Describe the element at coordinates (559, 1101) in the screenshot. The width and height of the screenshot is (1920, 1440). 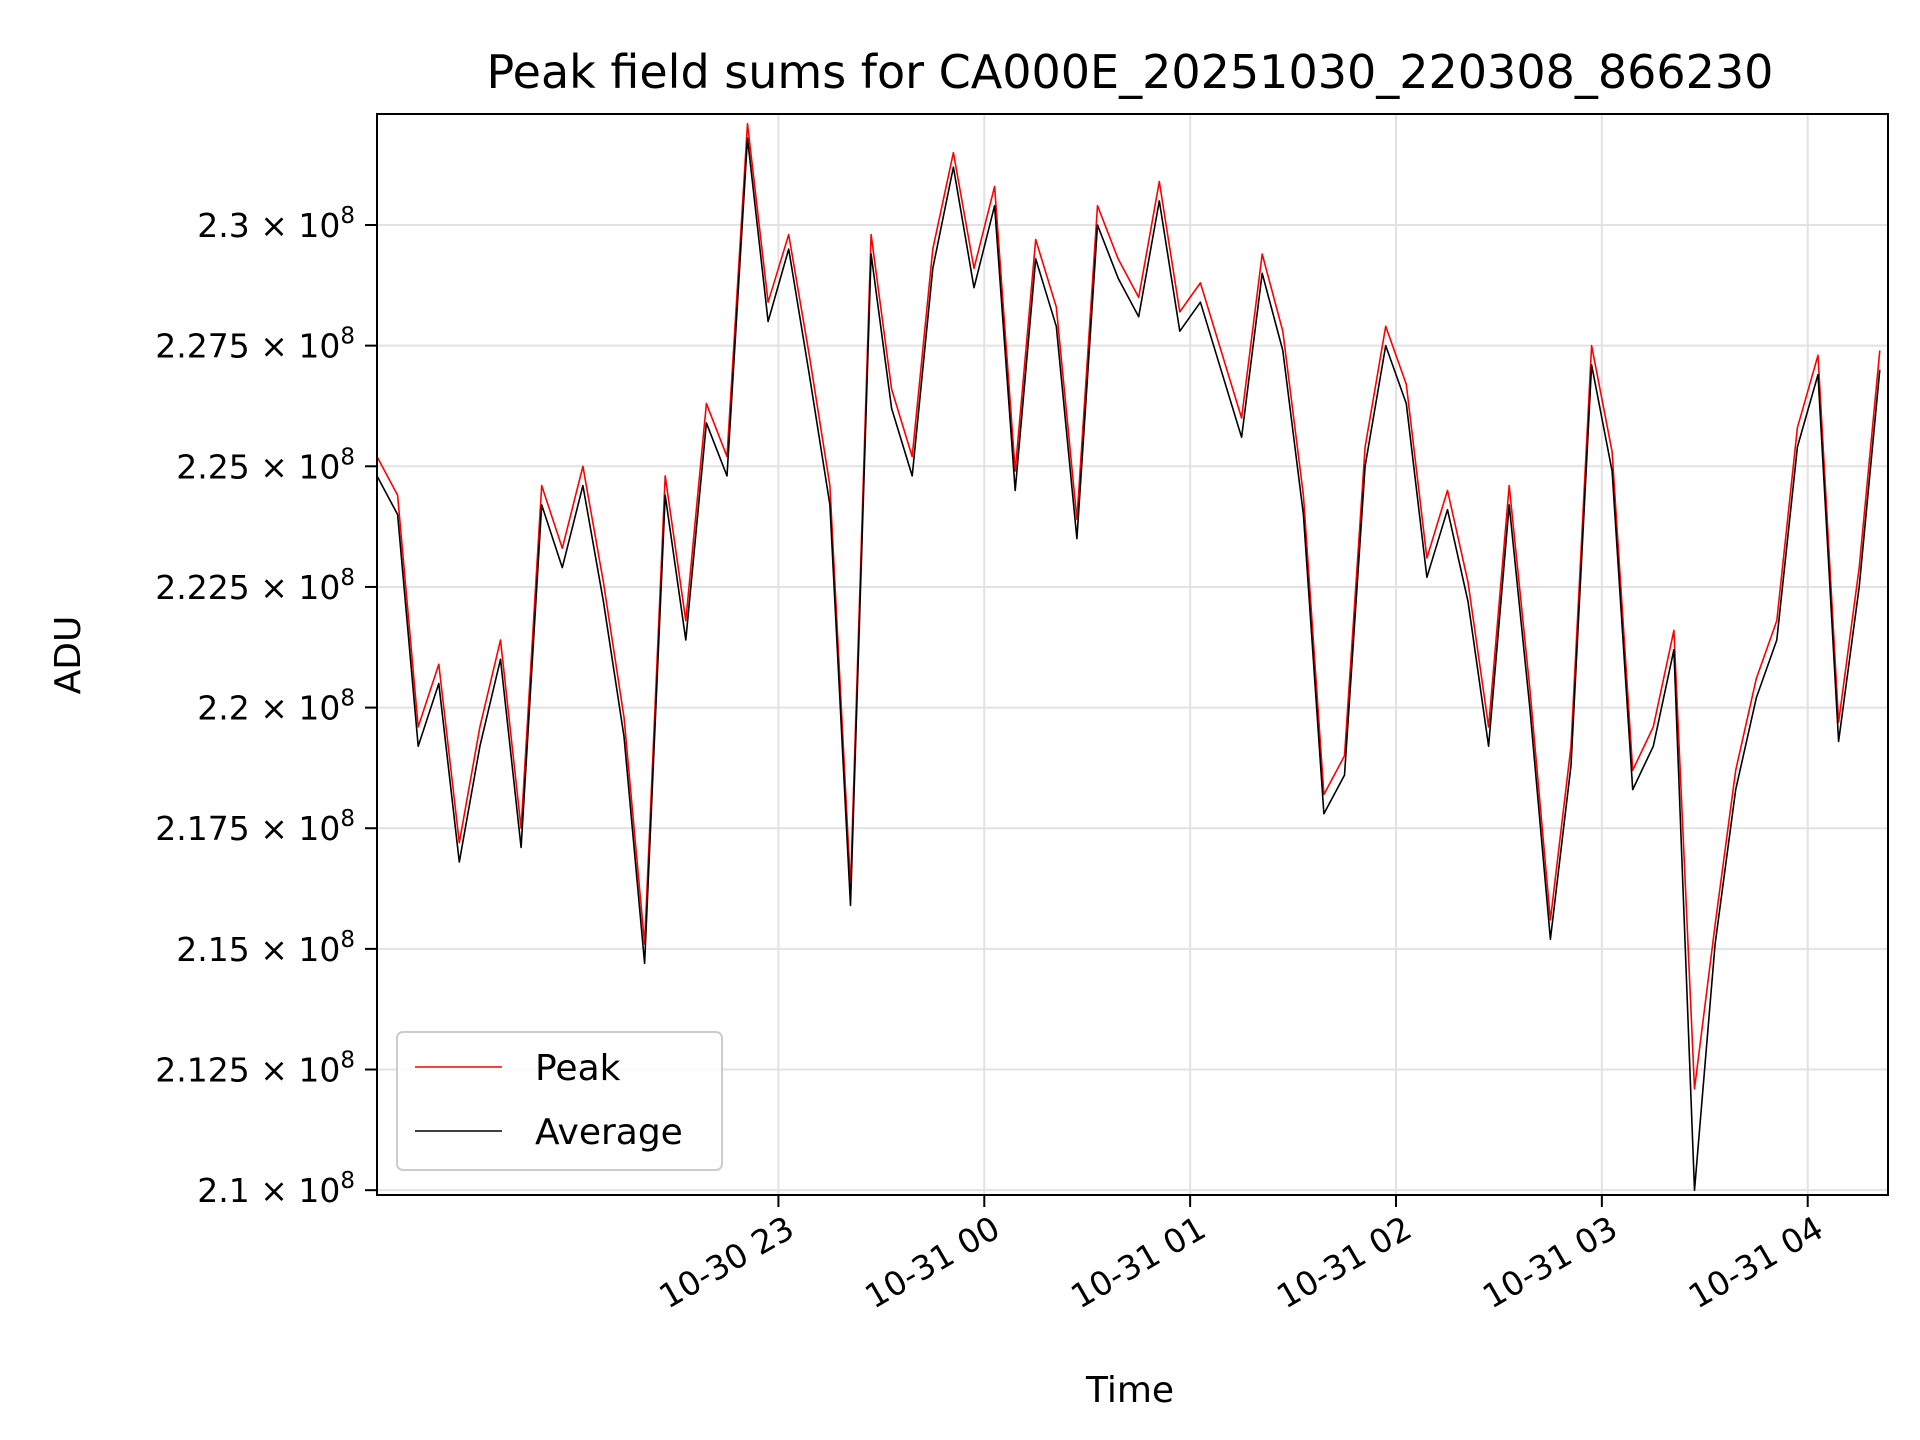
I see `legend: Peak Average` at that location.